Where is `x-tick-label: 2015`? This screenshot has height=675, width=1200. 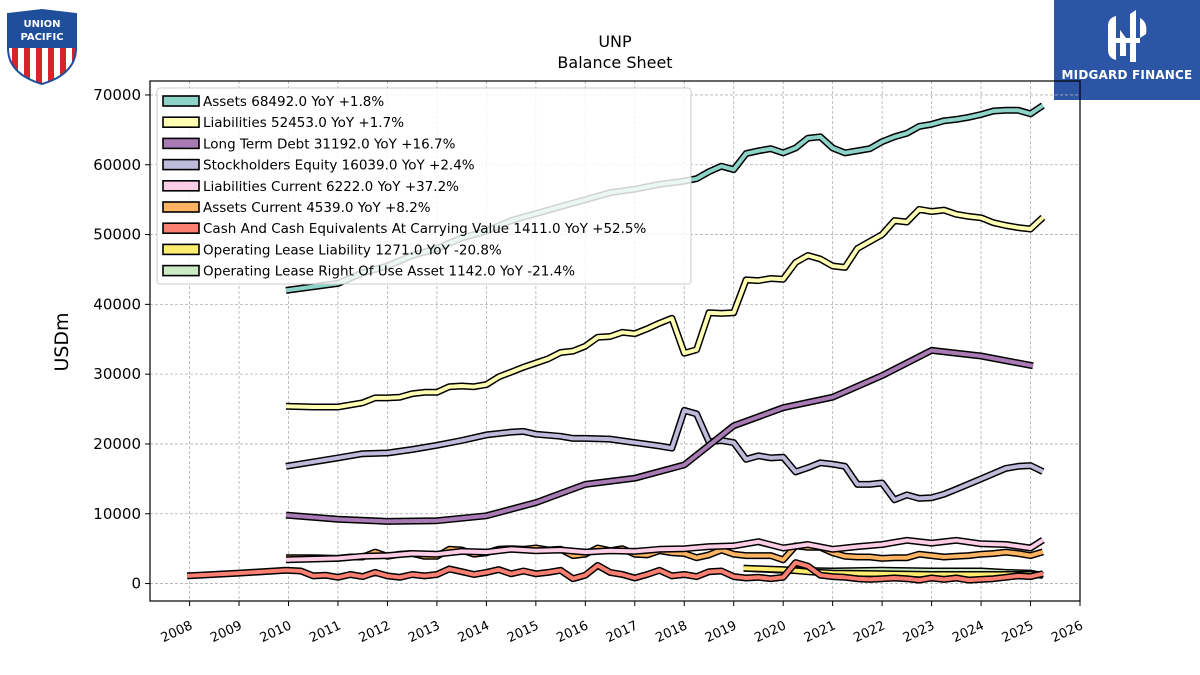
x-tick-label: 2015 is located at coordinates (523, 632).